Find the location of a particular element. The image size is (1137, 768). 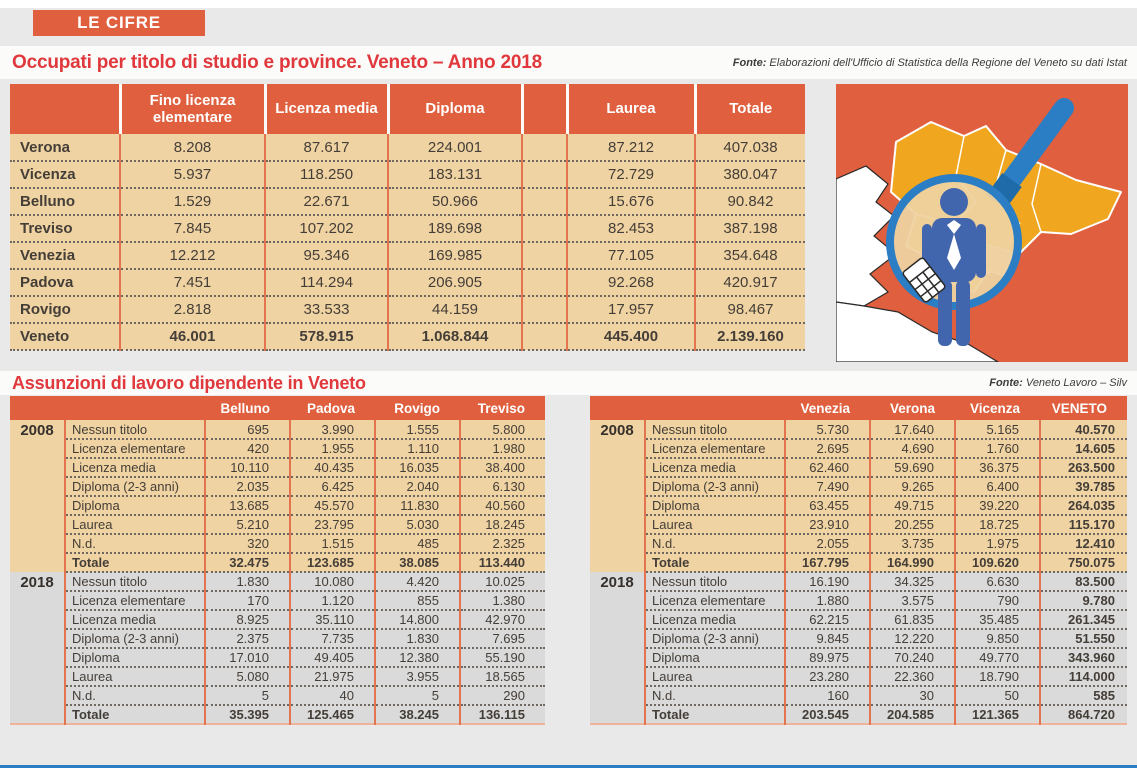

table-row: N.d. 320 1.515 485 2.325 is located at coordinates (277, 544).